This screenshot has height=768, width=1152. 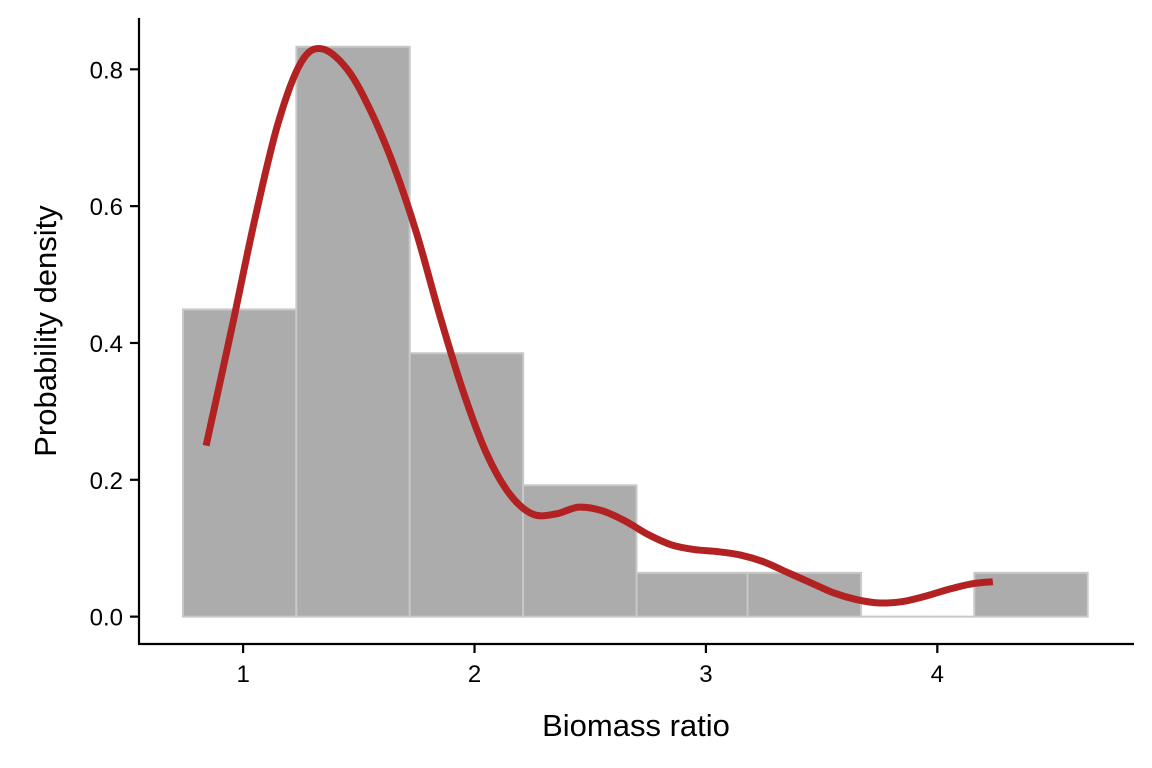 What do you see at coordinates (106, 618) in the screenshot?
I see `y-tick-label: 0.0` at bounding box center [106, 618].